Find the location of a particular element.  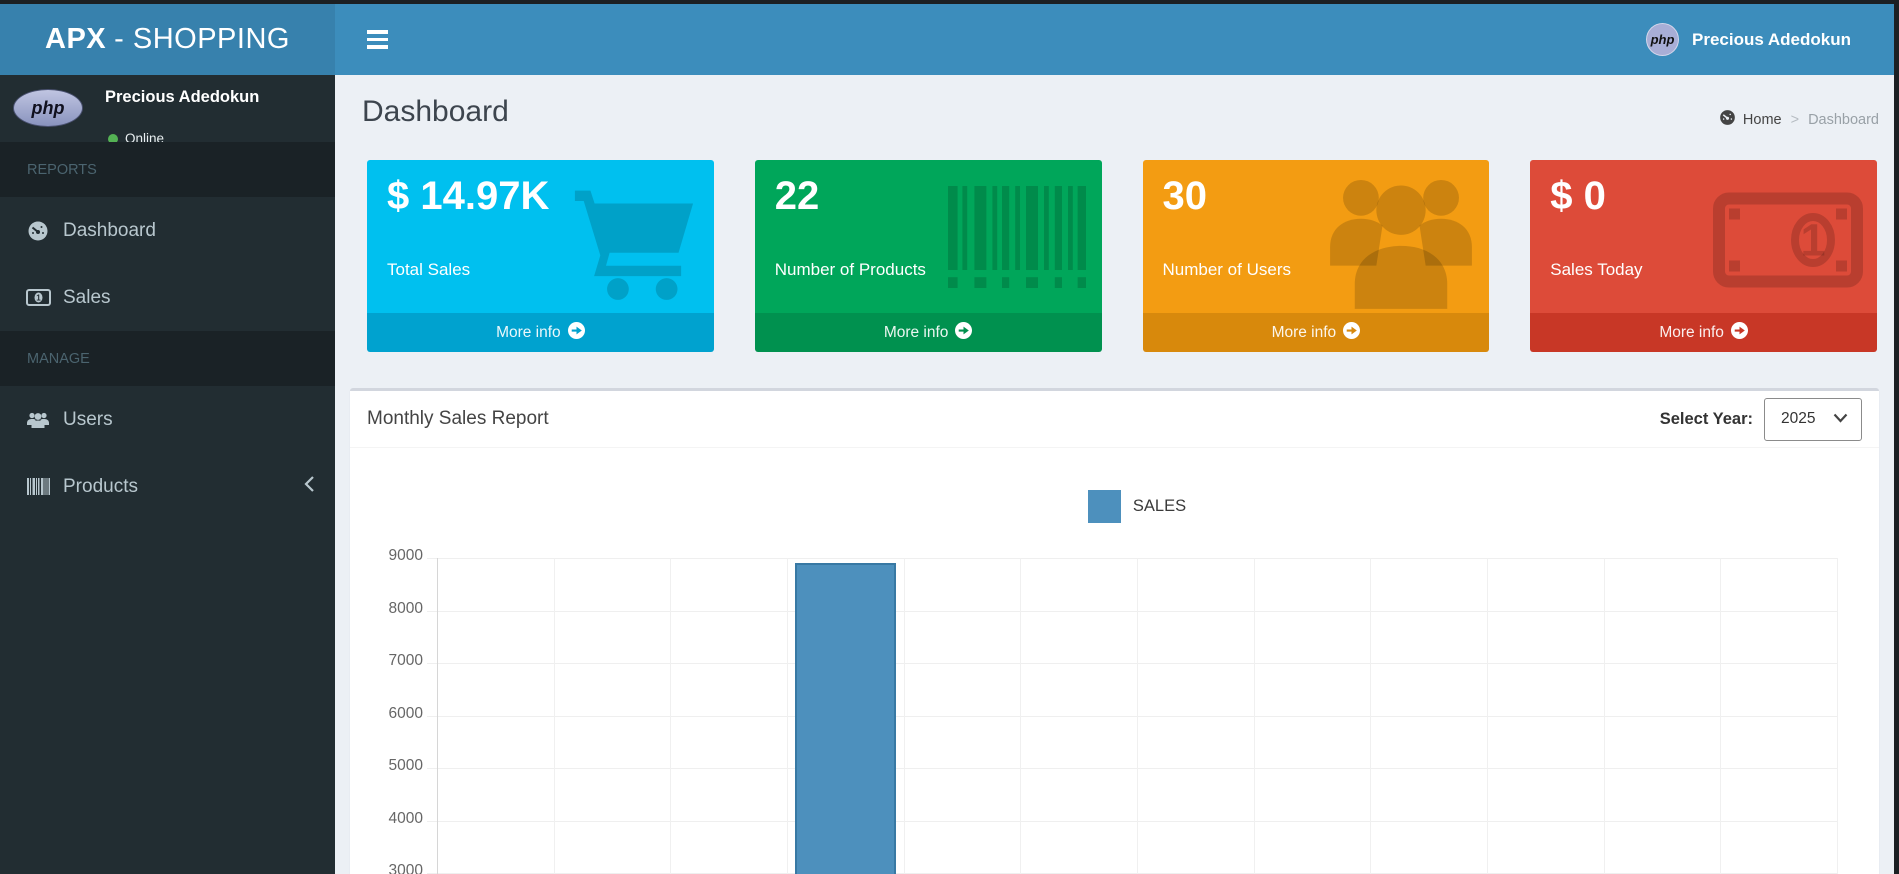

sales-today-value: $ 0 is located at coordinates (1578, 196).